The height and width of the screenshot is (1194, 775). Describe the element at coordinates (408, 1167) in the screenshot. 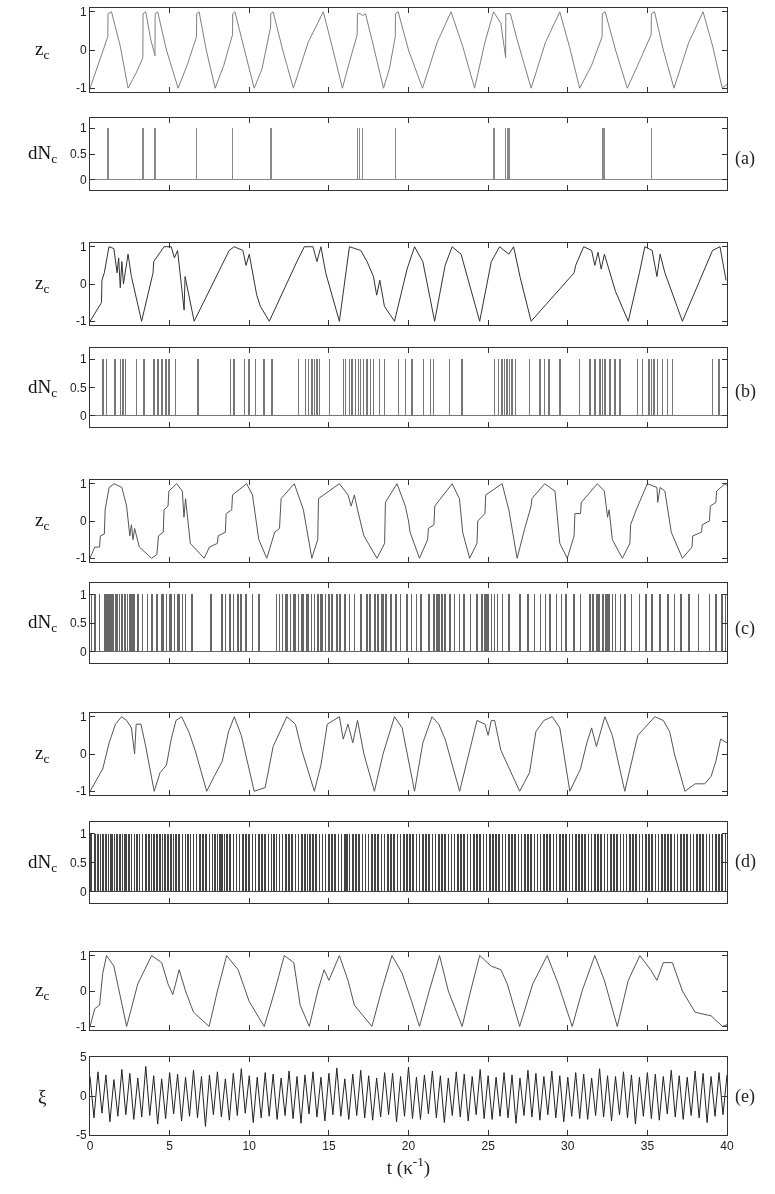

I see `x-axis-title: t (κ$^{-1}$)` at that location.